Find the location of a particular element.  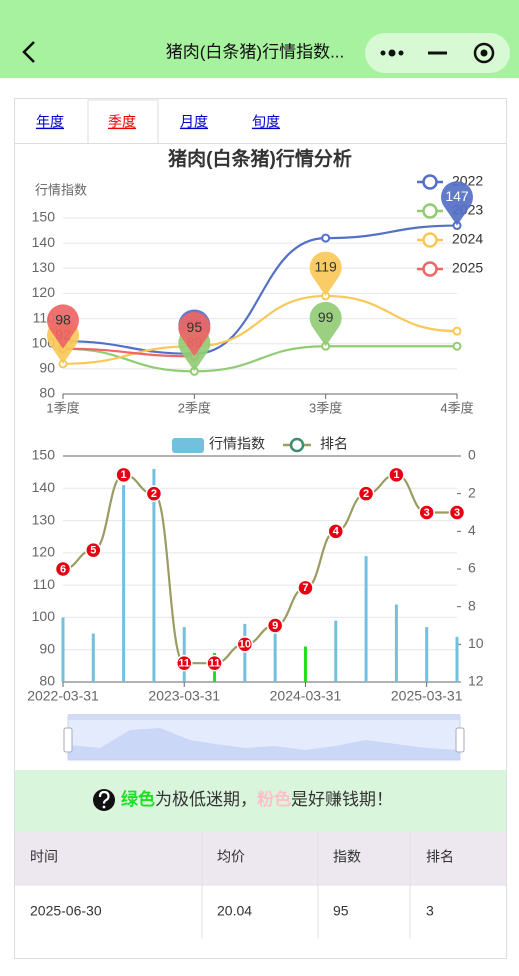

notice-part: 粉色 is located at coordinates (274, 799).